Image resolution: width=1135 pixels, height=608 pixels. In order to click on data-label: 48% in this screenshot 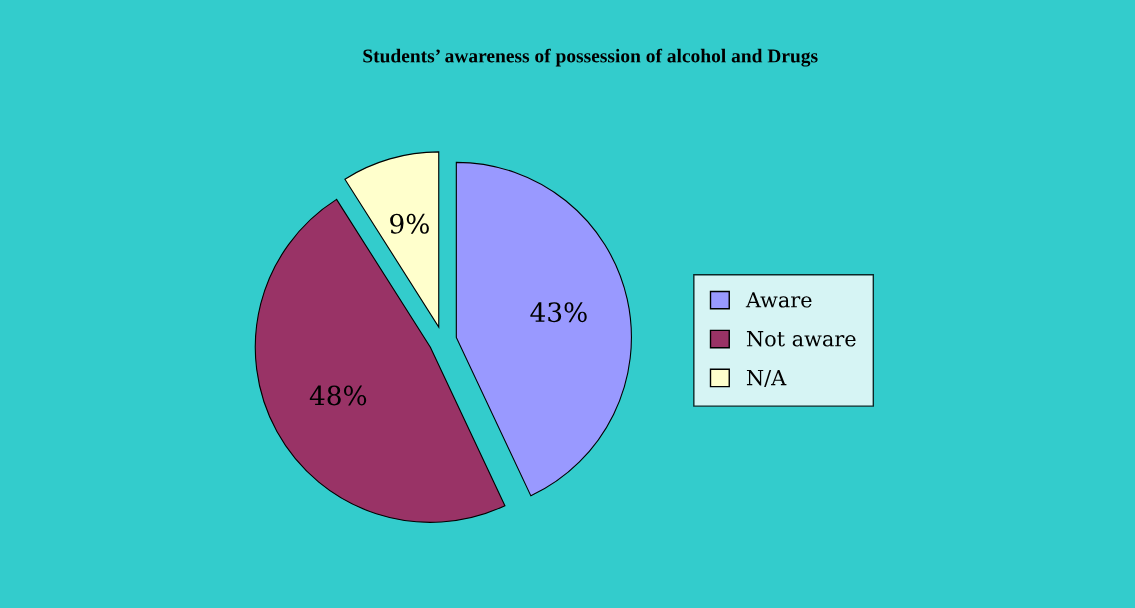, I will do `click(338, 395)`.